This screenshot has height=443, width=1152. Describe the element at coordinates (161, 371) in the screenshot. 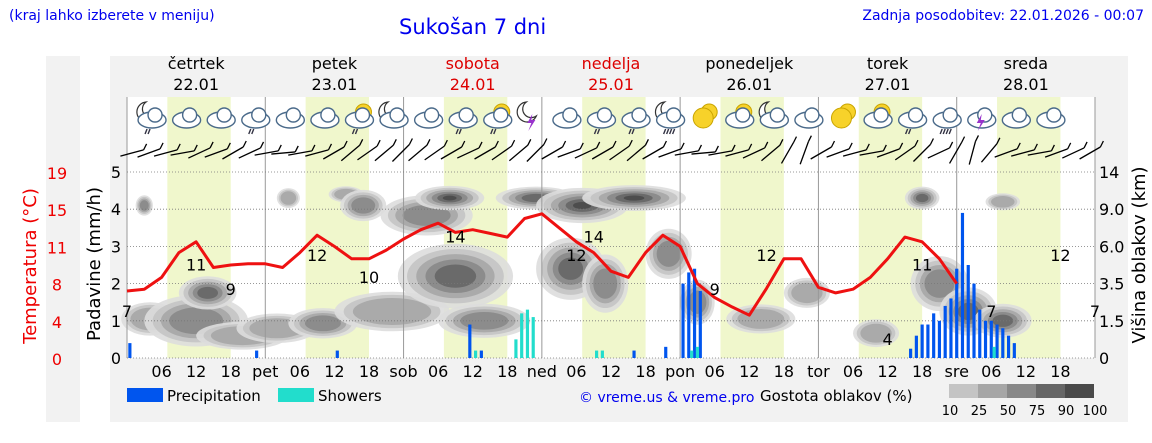

I see `x-tick-label: 06` at that location.